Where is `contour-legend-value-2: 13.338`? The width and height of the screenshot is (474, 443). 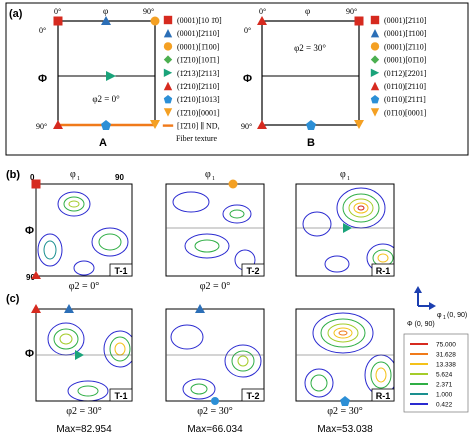 contour-legend-value-2: 13.338 is located at coordinates (446, 365).